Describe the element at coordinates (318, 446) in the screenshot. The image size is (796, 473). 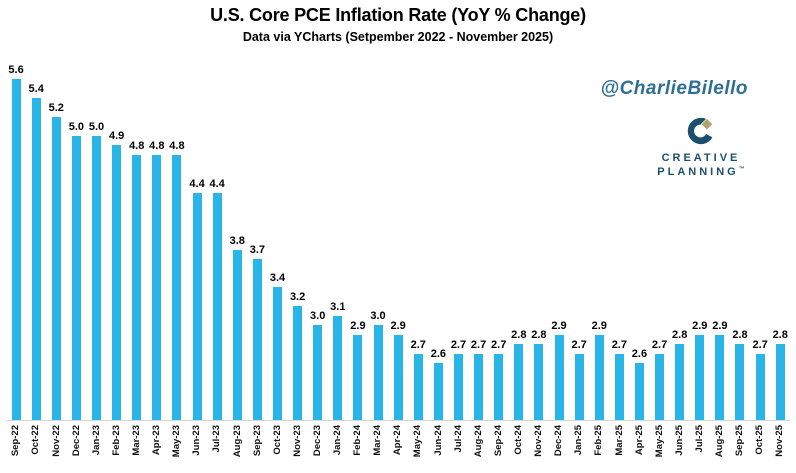
I see `x-axis-tick: Dec-23` at that location.